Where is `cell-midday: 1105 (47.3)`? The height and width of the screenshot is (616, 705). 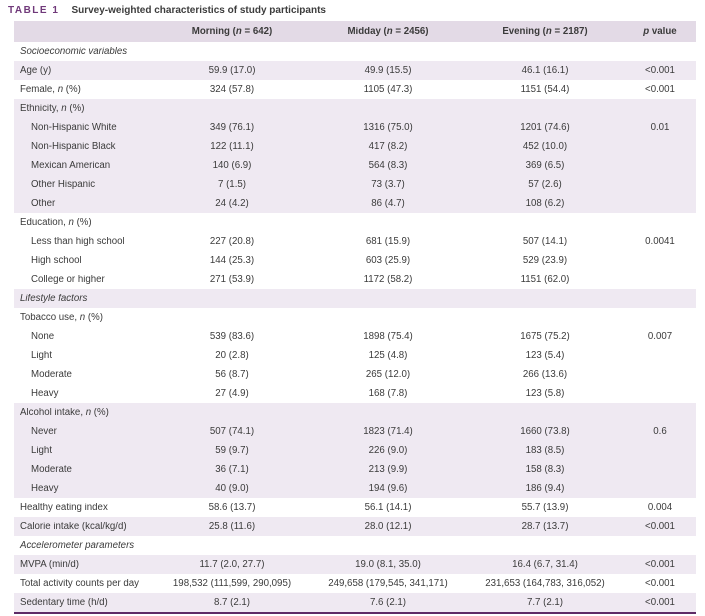
cell-midday: 1105 (47.3) is located at coordinates (388, 89).